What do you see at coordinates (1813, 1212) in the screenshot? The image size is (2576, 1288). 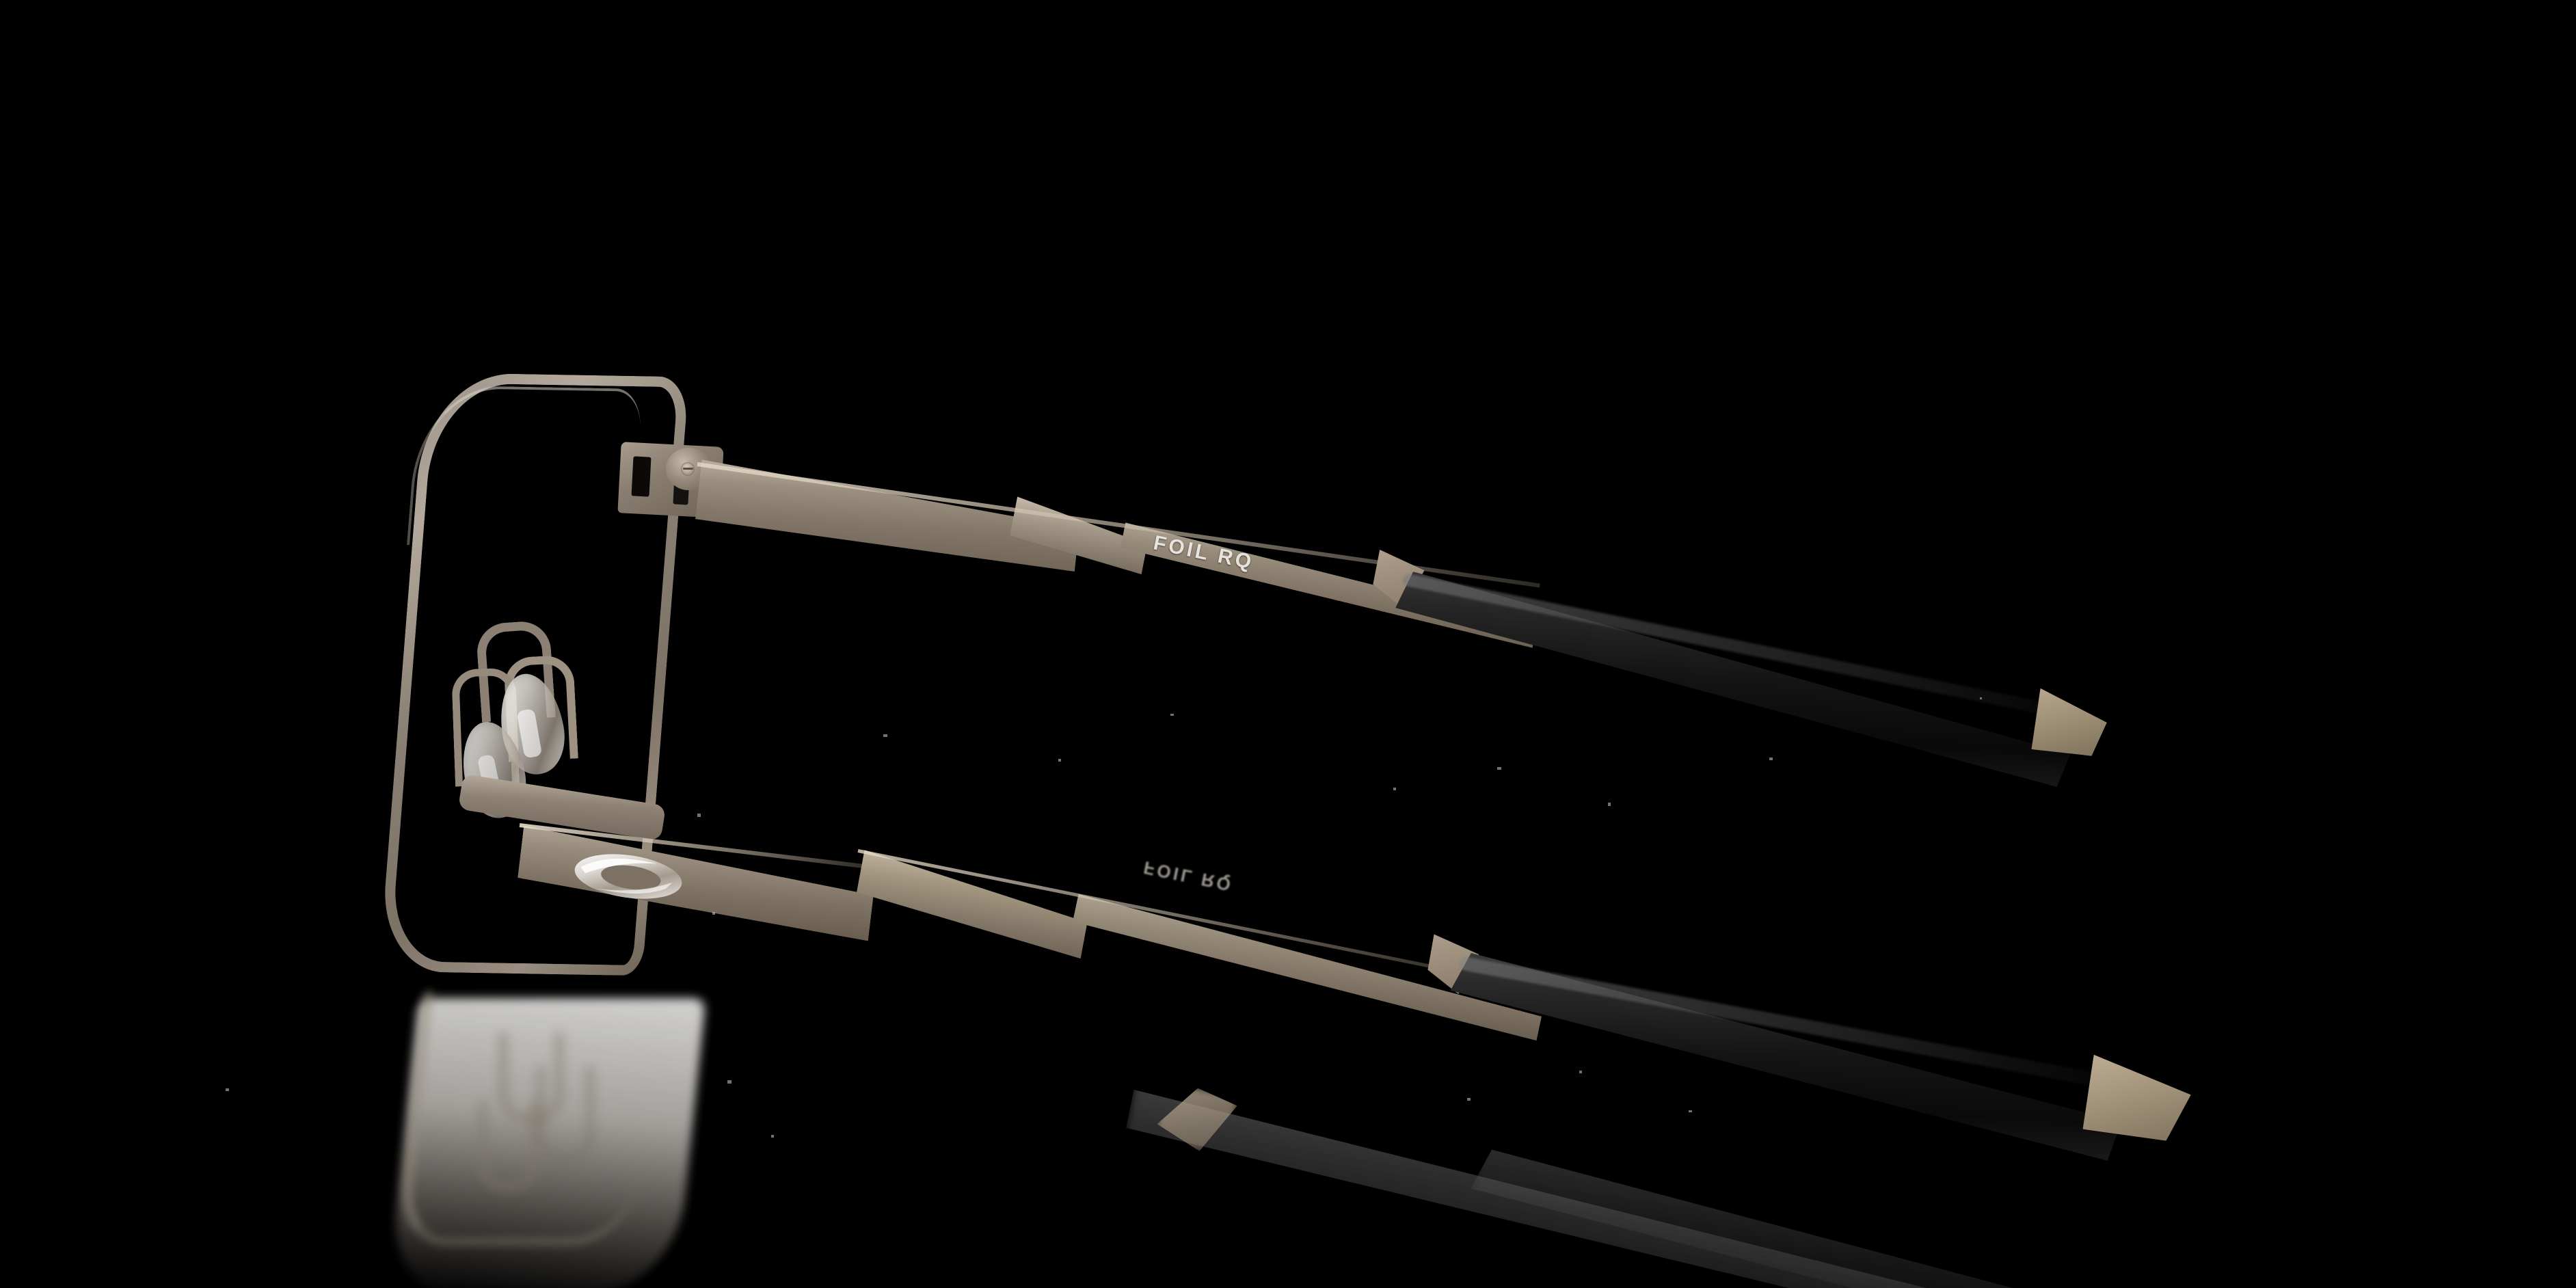 I see `reflection-lower-sleeve` at bounding box center [1813, 1212].